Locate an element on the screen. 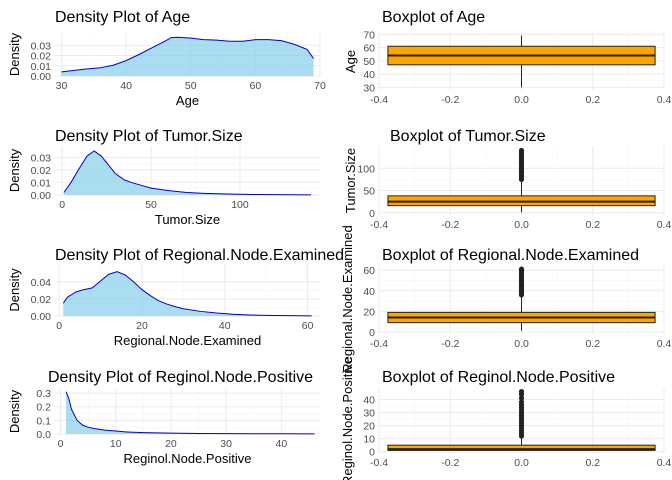  chart-title: Boxplot of Reginol.Node.Positive is located at coordinates (498, 377).